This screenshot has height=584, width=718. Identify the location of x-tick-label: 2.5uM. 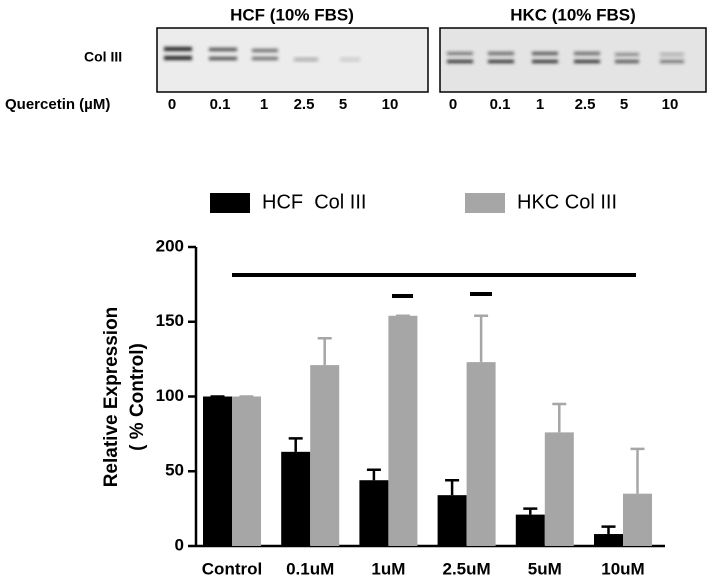
(467, 568).